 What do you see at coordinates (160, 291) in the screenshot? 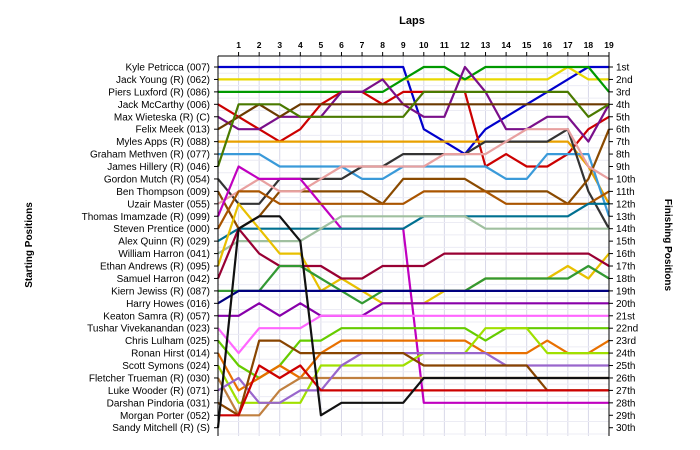
I see `starting-driver-label: Kiern Jewiss (R) (087)` at bounding box center [160, 291].